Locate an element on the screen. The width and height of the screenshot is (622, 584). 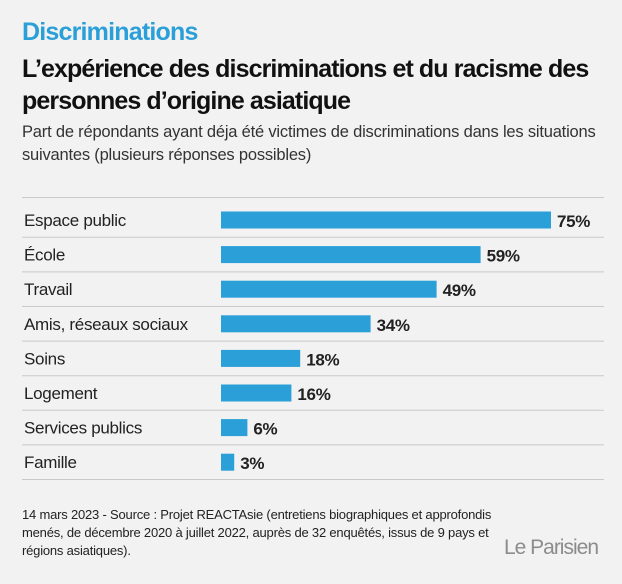
category-label: Espace public is located at coordinates (75, 220).